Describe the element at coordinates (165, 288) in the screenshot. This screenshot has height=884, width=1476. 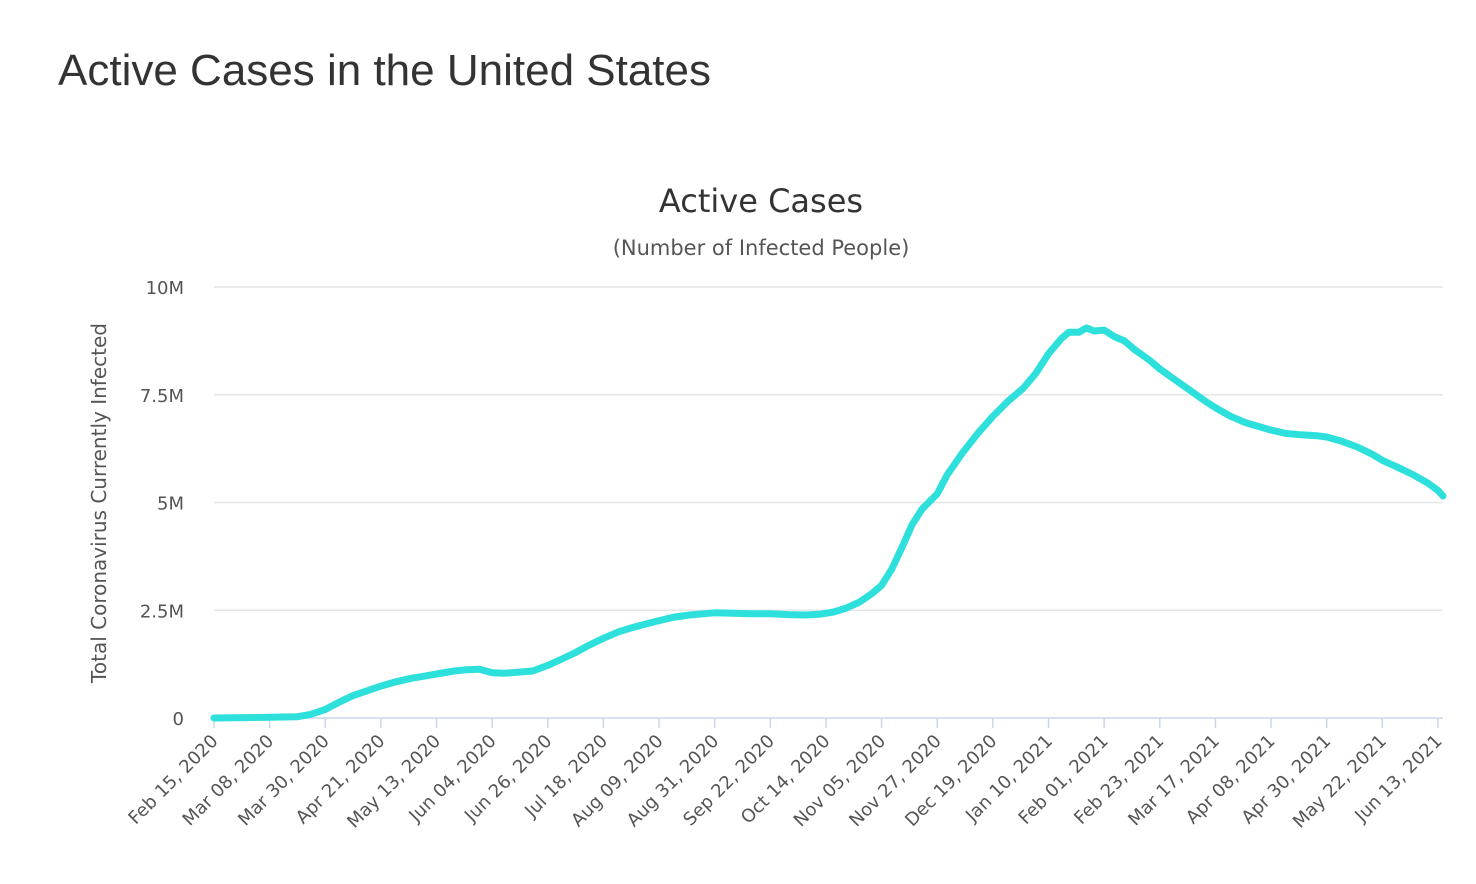
I see `y-tick-label: 10M` at that location.